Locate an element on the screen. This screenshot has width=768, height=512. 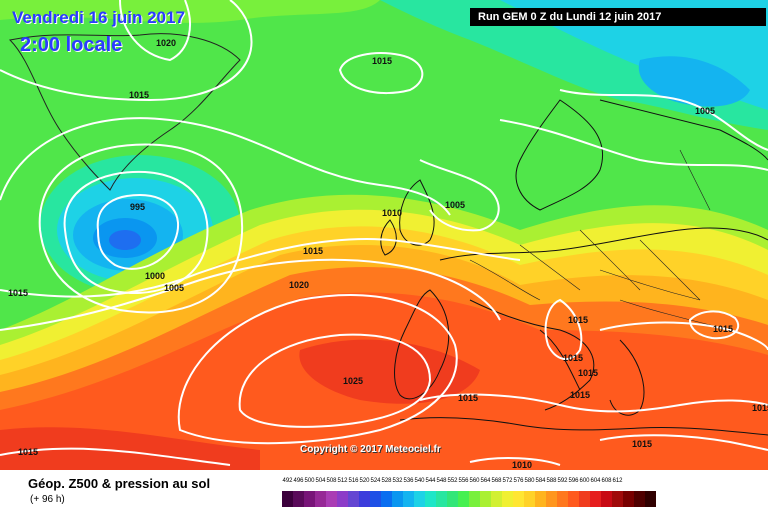
isobar-1010-africa is located at coordinates (515, 461).